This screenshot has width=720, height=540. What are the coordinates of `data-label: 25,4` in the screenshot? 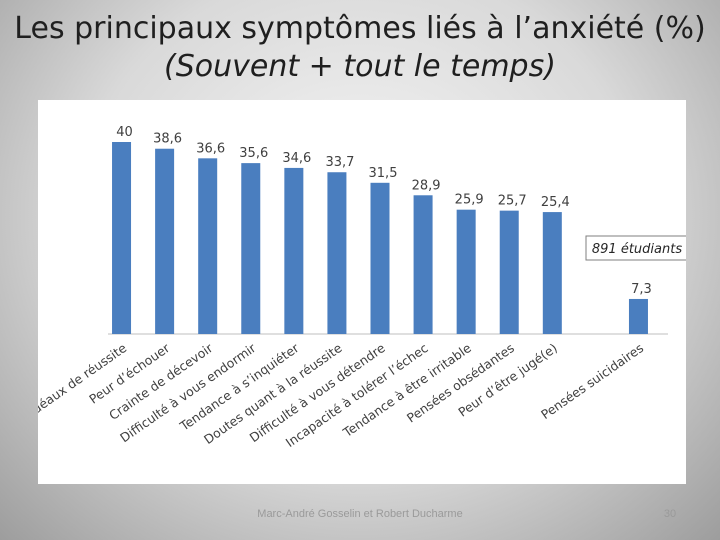 It's located at (555, 202).